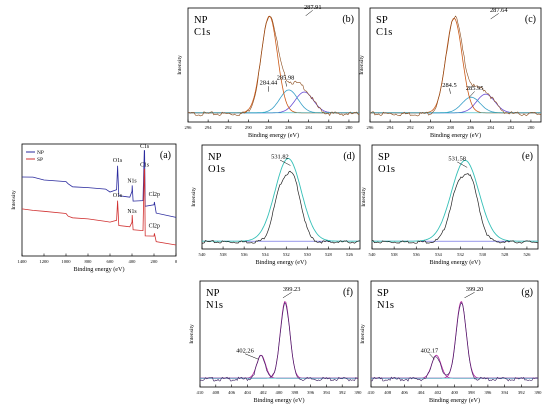  What do you see at coordinates (111, 261) in the screenshot?
I see `x-tick-label: 600` at bounding box center [111, 261].